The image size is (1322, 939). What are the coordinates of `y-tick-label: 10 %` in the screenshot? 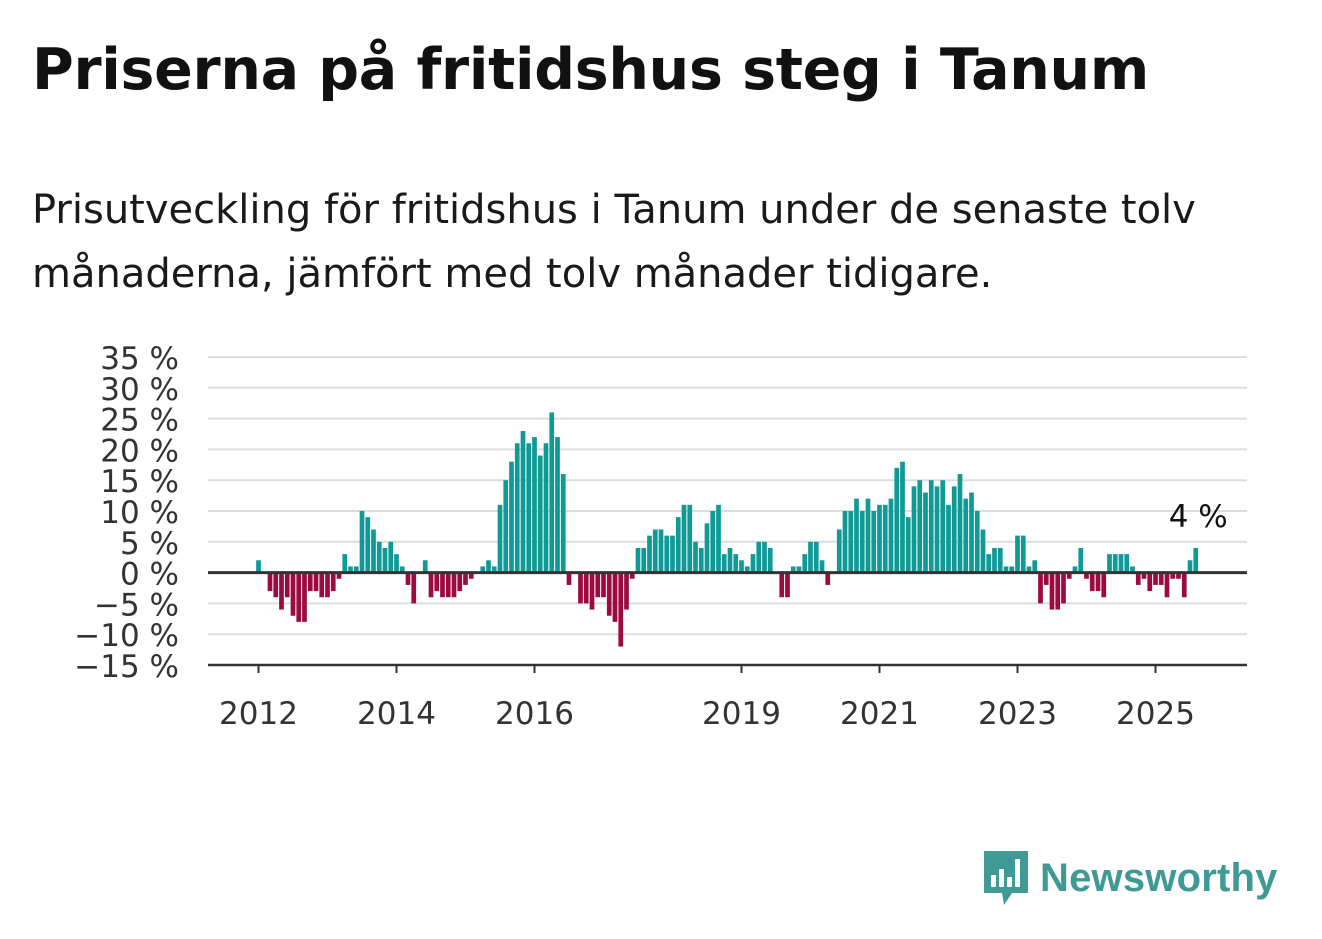 It's located at (139, 513).